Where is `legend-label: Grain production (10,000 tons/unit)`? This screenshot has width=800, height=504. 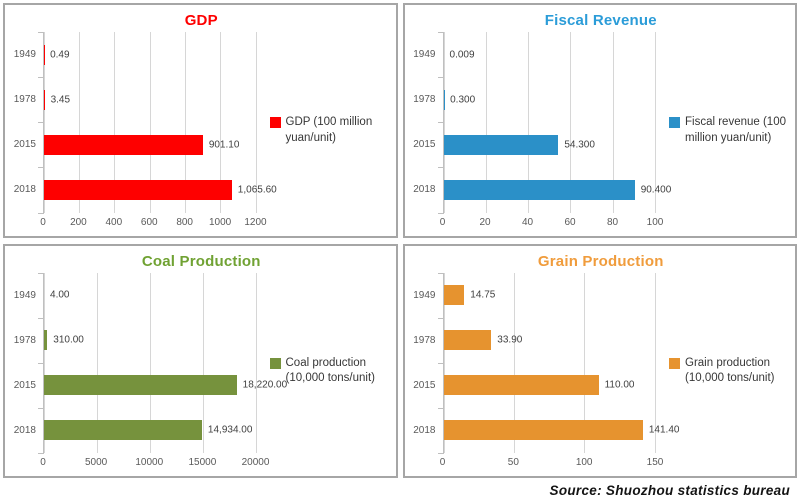
legend-label: Grain production (10,000 tons/unit) is located at coordinates (730, 370).